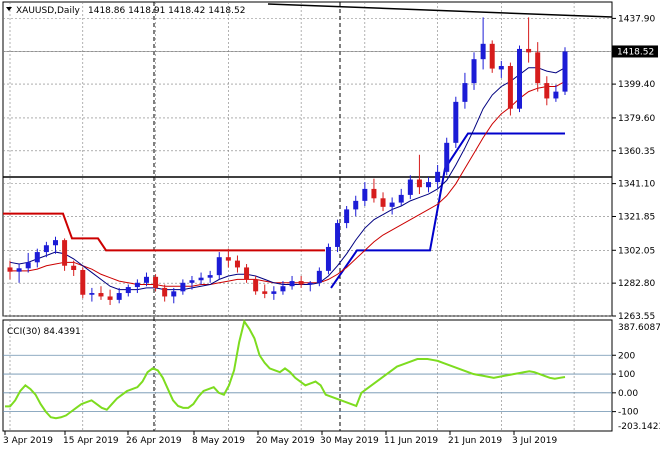 This screenshot has width=660, height=450. I want to click on cci-level-label: 200, so click(626, 356).